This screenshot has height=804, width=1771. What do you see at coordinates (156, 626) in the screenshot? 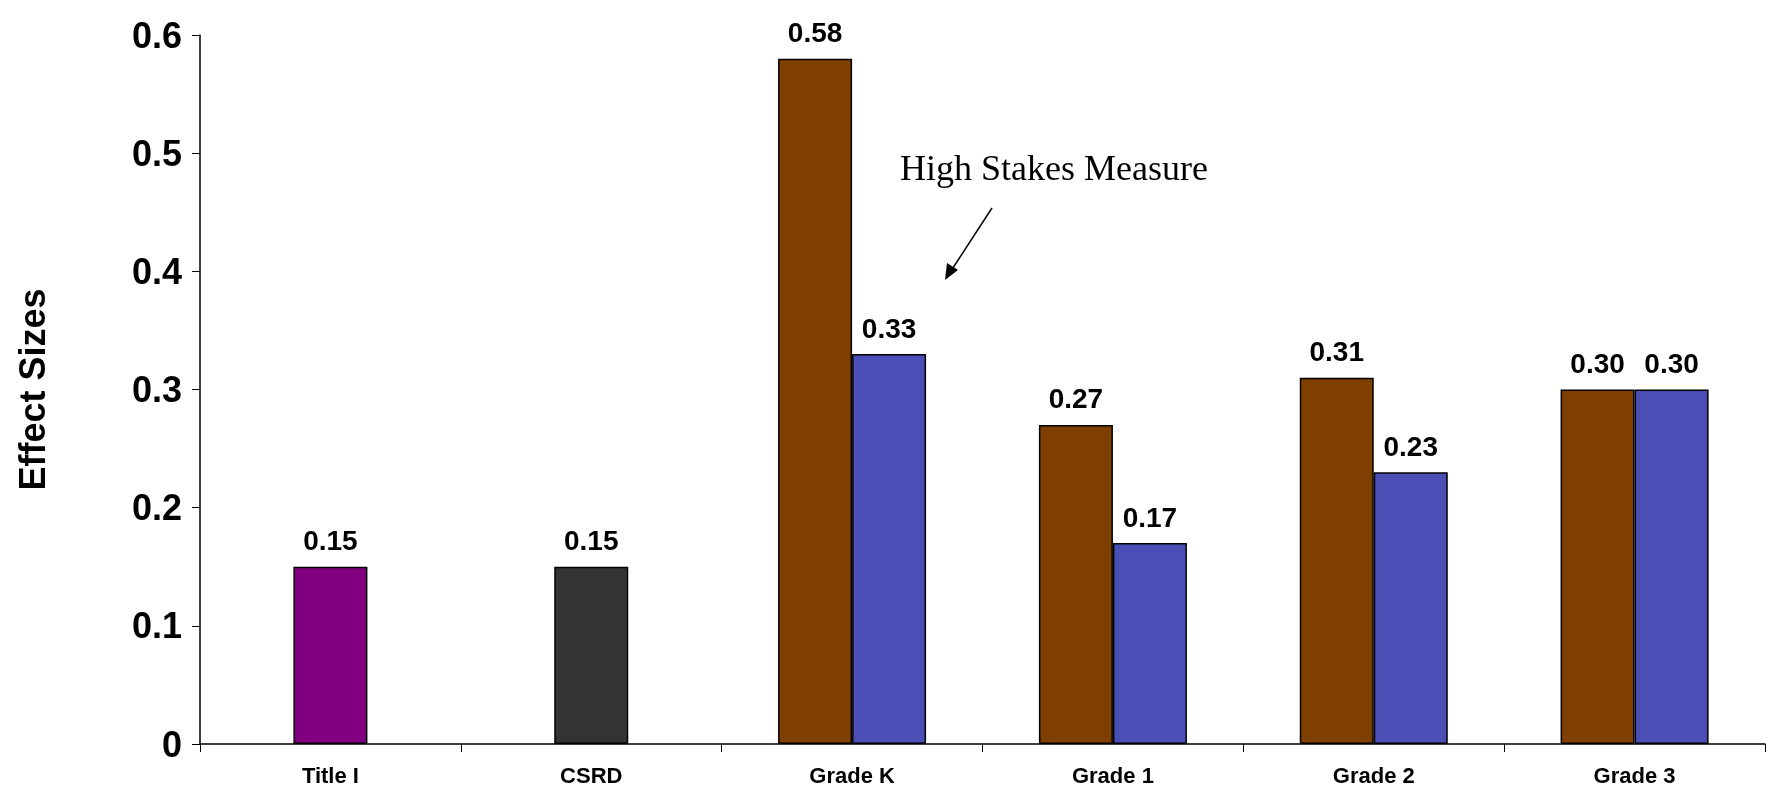
I see `y-tick-label: 0.1` at bounding box center [156, 626].